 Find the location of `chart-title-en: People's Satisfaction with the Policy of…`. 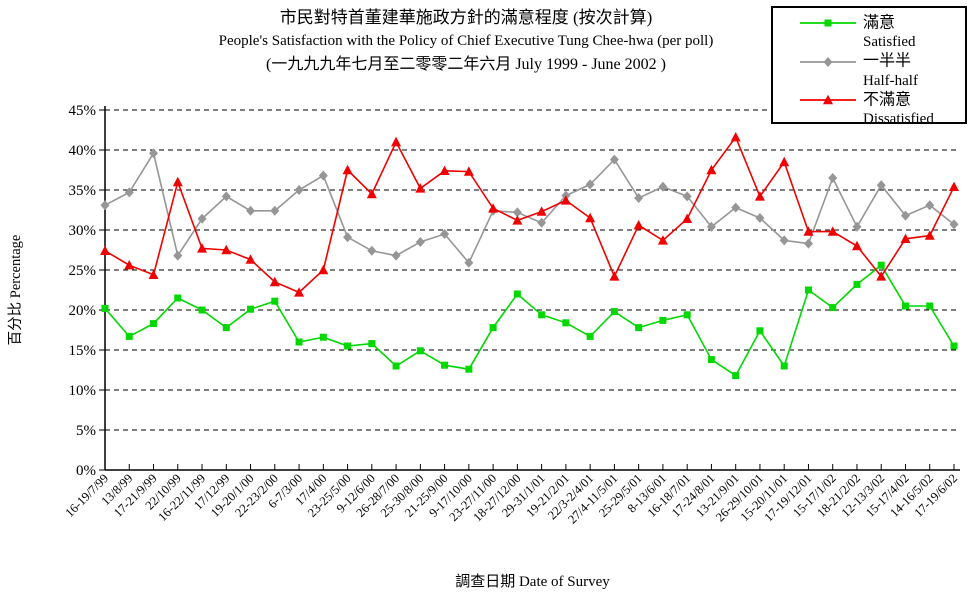

chart-title-en: People's Satisfaction with the Policy of… is located at coordinates (466, 41).